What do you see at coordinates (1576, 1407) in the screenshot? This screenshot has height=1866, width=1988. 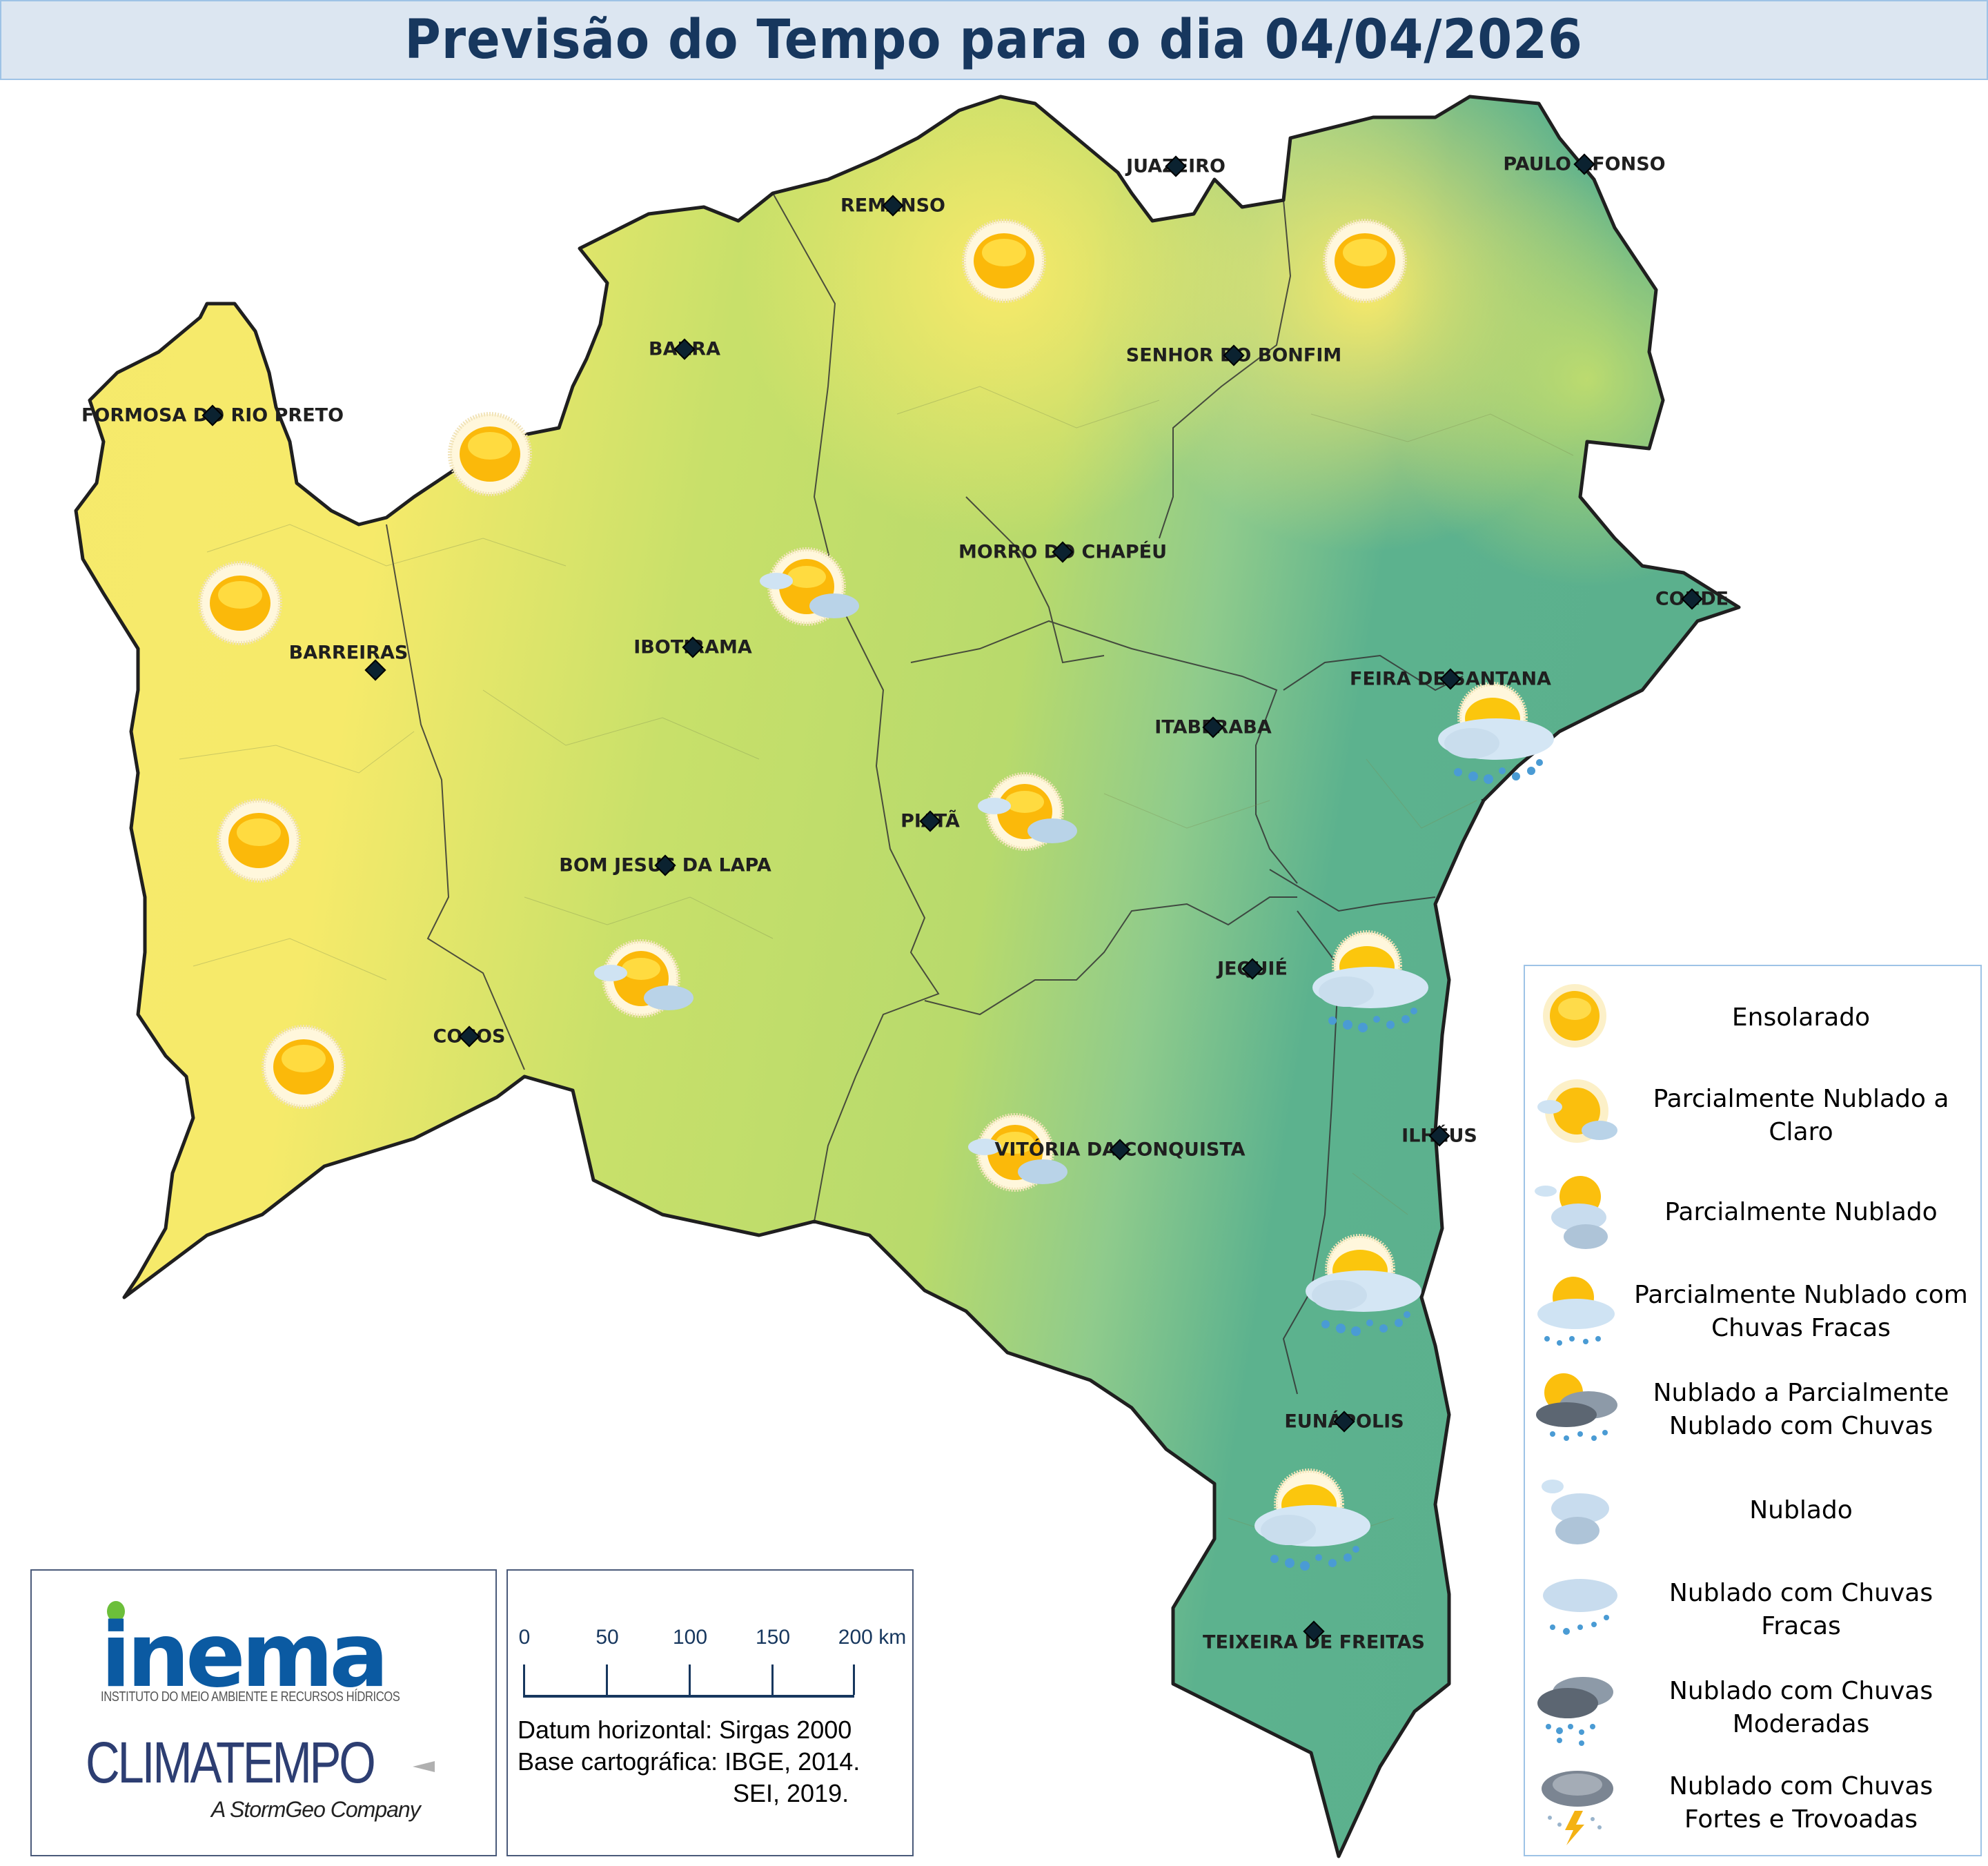 I see `cloudy-partly-rain-icon` at bounding box center [1576, 1407].